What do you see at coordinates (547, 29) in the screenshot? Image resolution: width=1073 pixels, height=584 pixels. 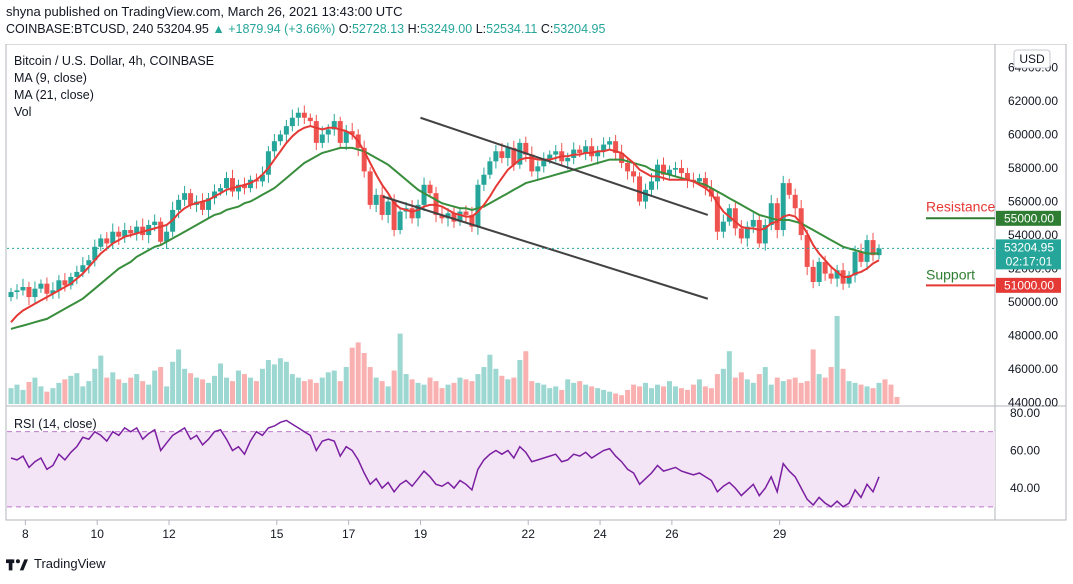 I see `close-label: C:` at bounding box center [547, 29].